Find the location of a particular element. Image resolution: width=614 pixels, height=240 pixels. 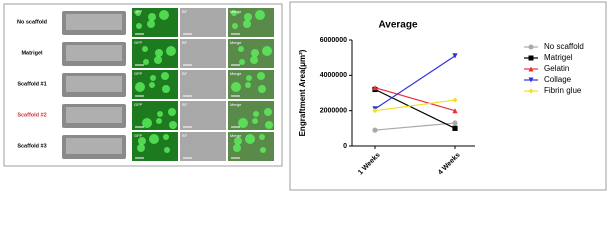

row-label: Matrigel is located at coordinates (32, 53).